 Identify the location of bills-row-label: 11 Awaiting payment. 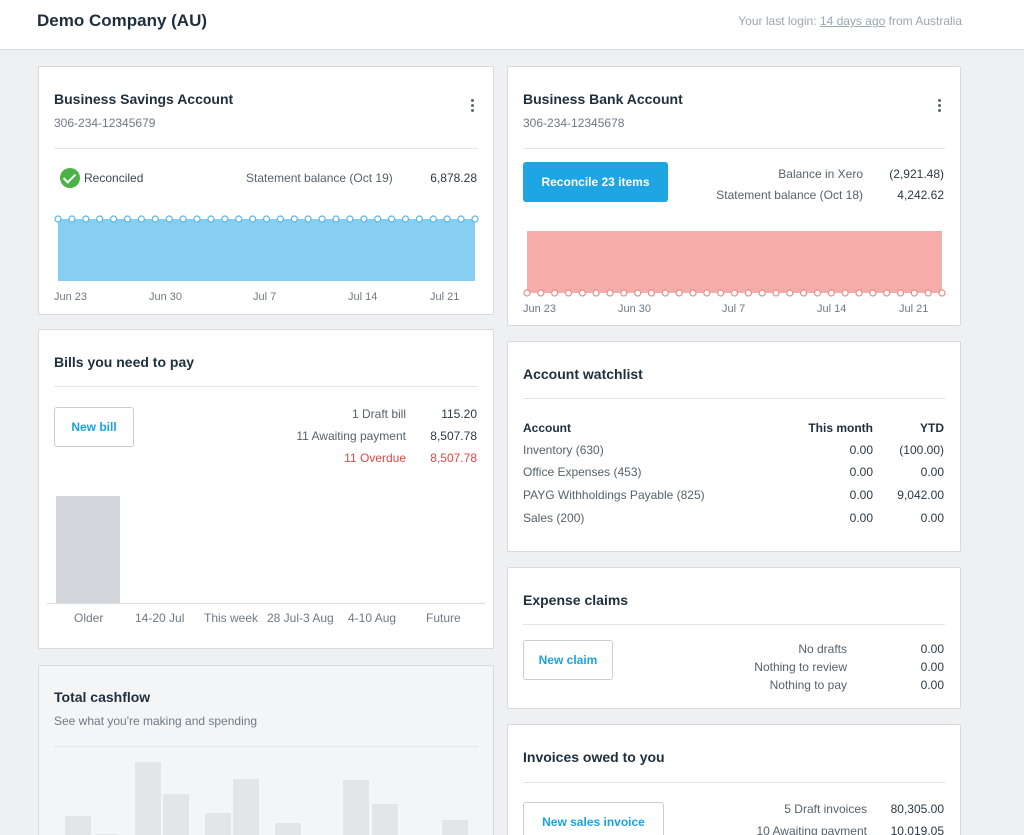
(351, 436).